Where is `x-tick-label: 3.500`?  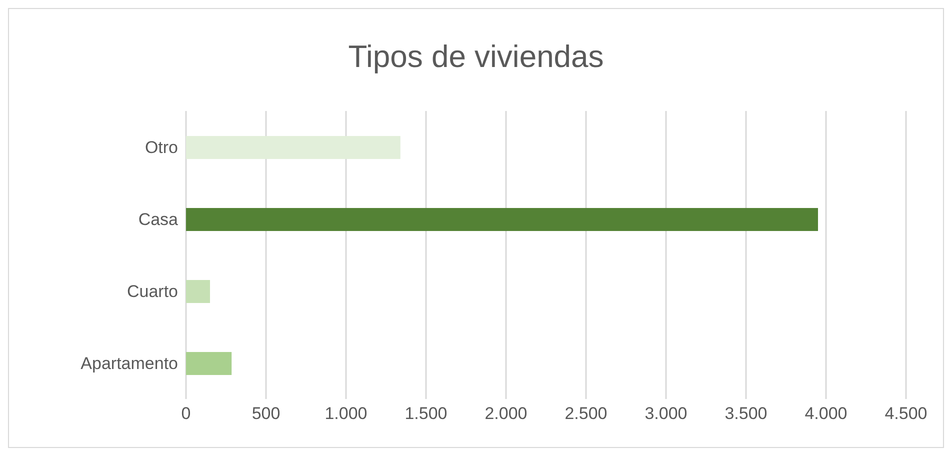
x-tick-label: 3.500 is located at coordinates (746, 414).